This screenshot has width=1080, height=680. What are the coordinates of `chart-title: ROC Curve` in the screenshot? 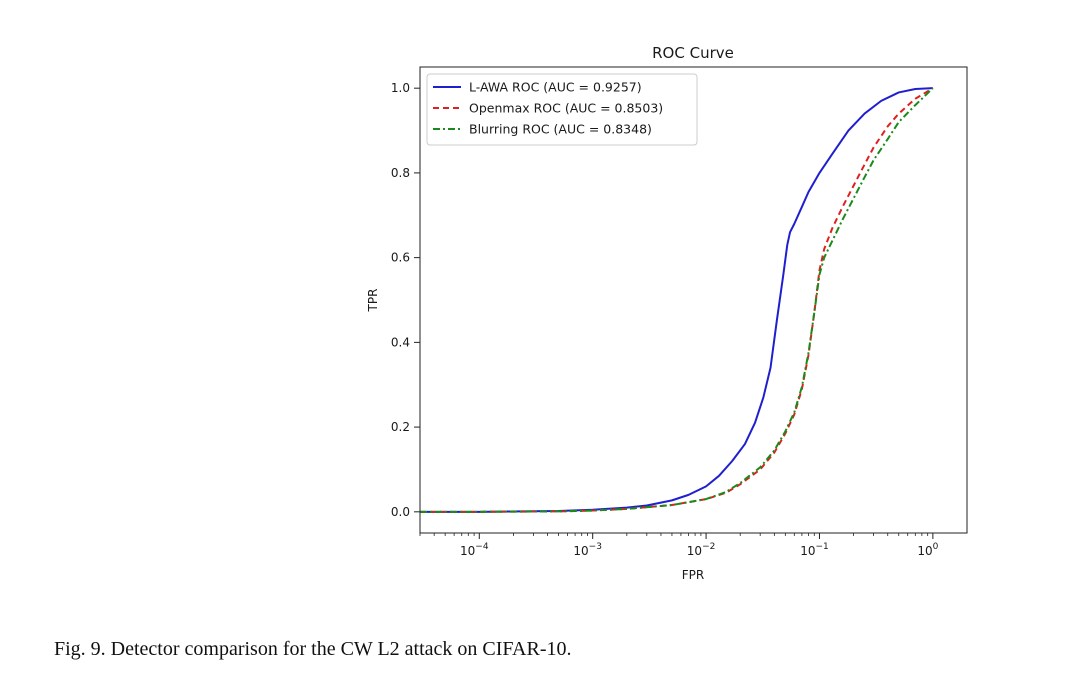 It's located at (693, 53).